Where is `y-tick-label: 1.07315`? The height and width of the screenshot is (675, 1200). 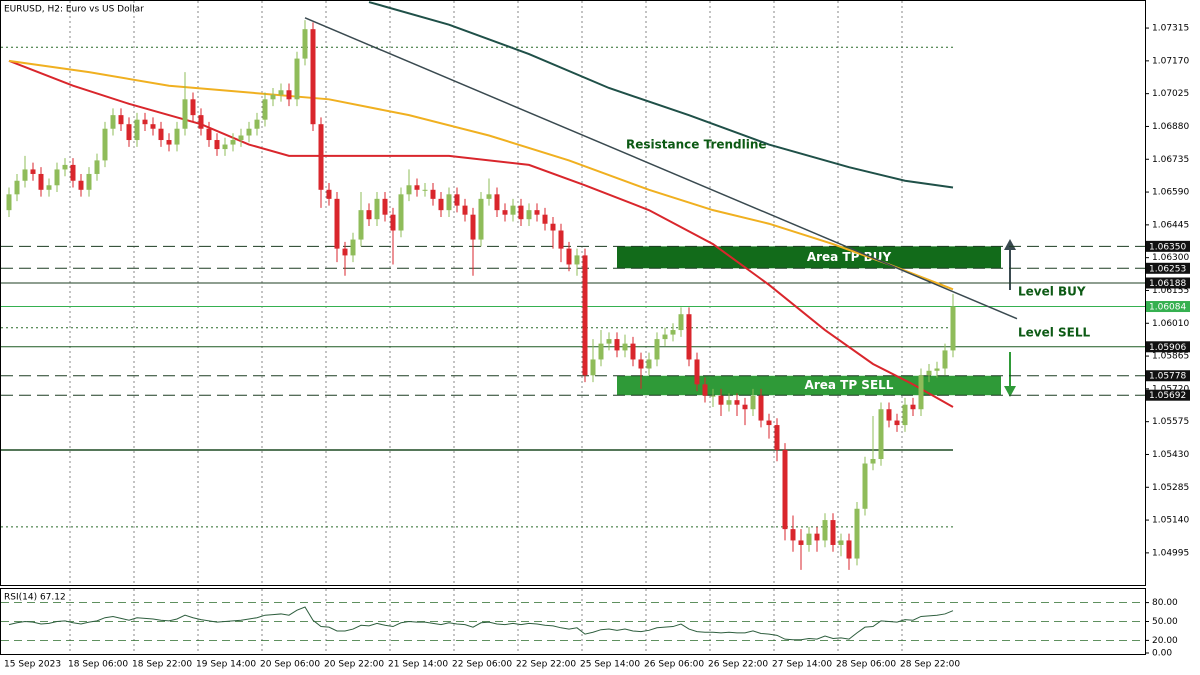 y-tick-label: 1.07315 is located at coordinates (1170, 29).